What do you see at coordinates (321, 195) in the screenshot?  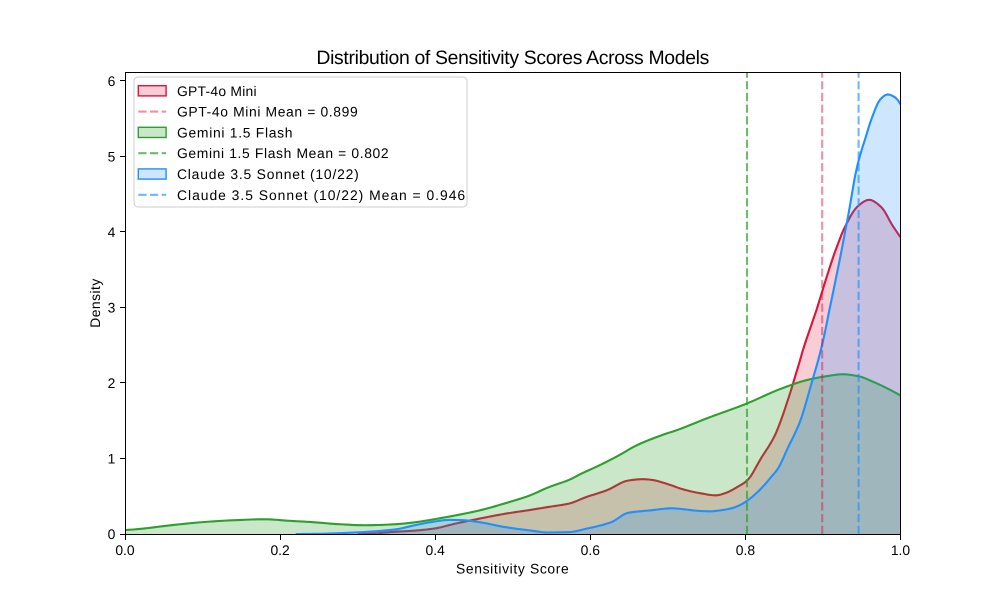 I see `svg-text:Claude 3.5 Sonnet (10/22) Mean: Claude 3.5 Sonnet (10/22) Mean = 0.946` at bounding box center [321, 195].